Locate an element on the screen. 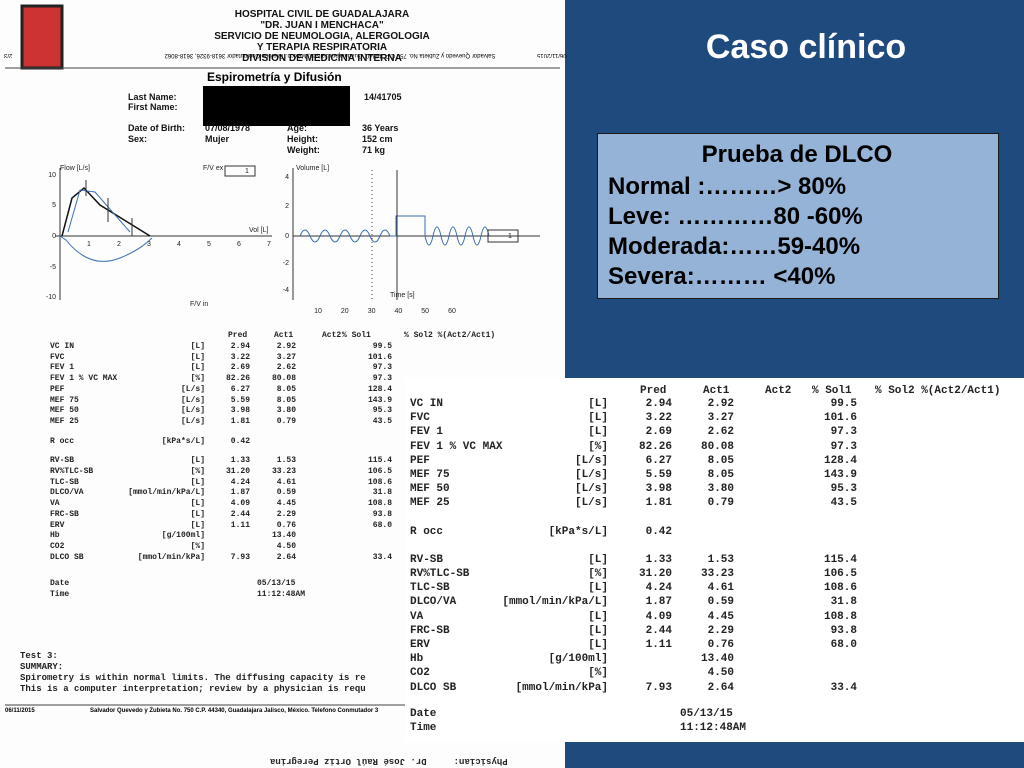 The height and width of the screenshot is (768, 1024). x-tick-label: 7 is located at coordinates (269, 244).